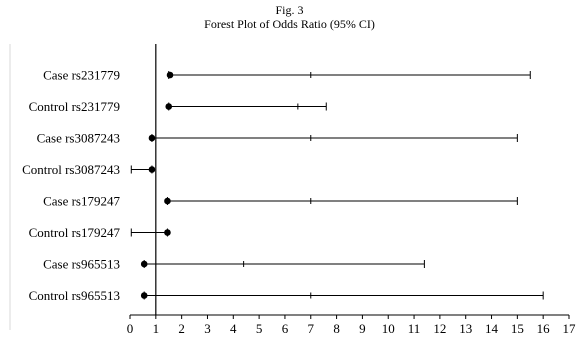  I want to click on row-label: Control rs231779, so click(74, 106).